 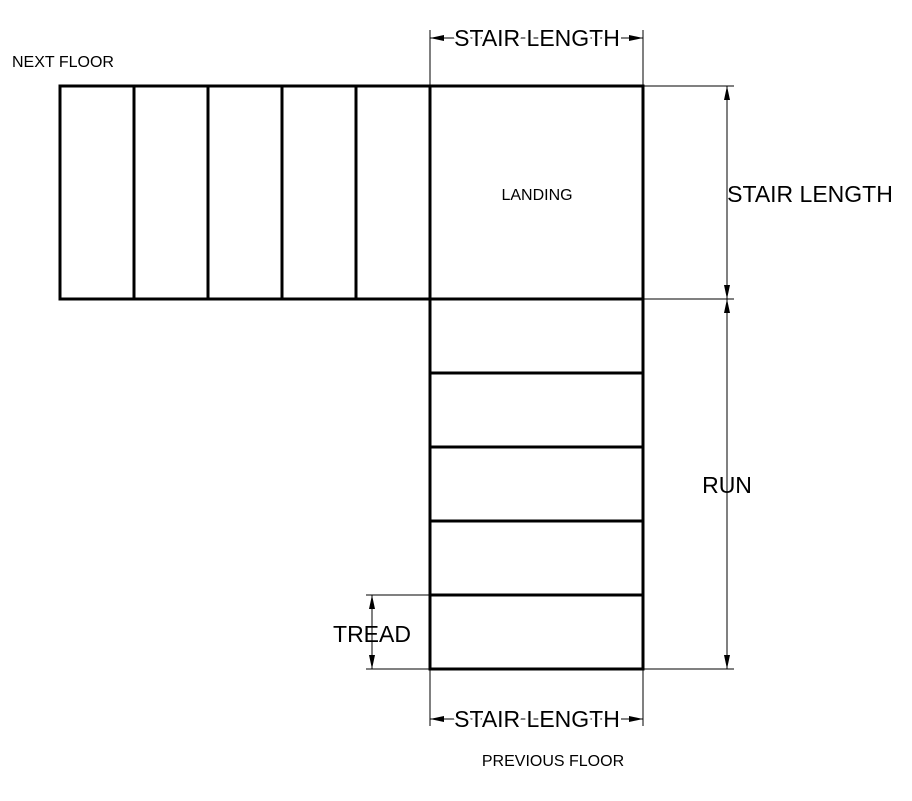 I want to click on lower-flight-outline, so click(x=536, y=484).